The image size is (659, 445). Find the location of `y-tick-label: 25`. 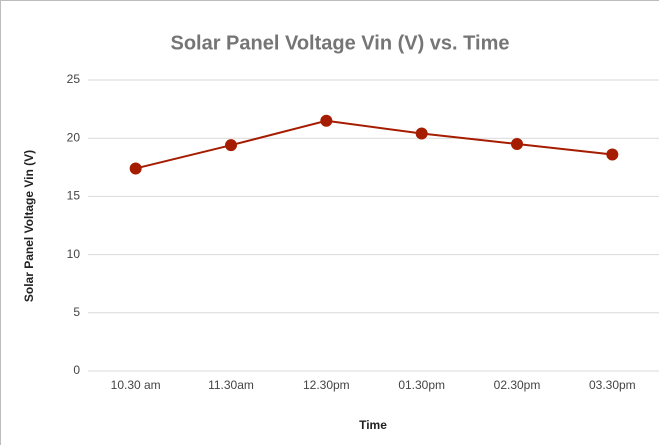

y-tick-label: 25 is located at coordinates (74, 79).